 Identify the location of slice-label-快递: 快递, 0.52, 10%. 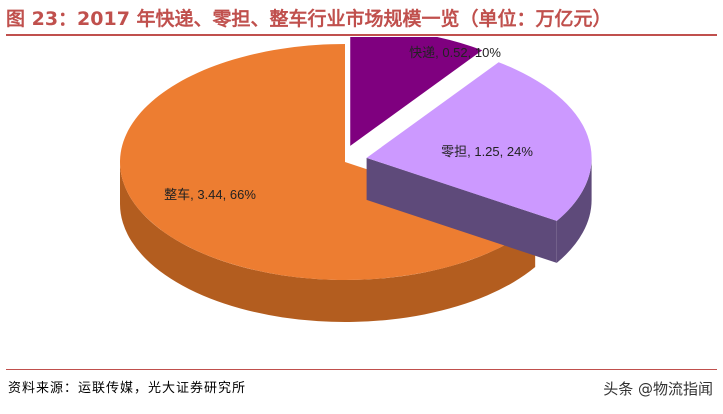
(455, 52).